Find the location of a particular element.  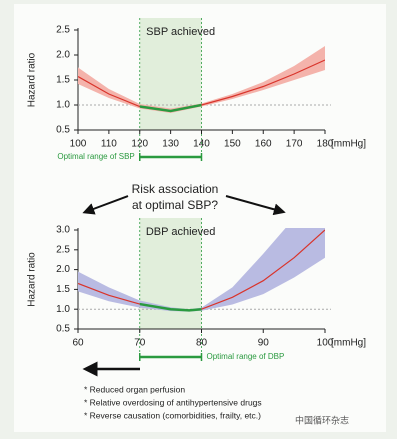

x-tick-label: 150 is located at coordinates (232, 144).